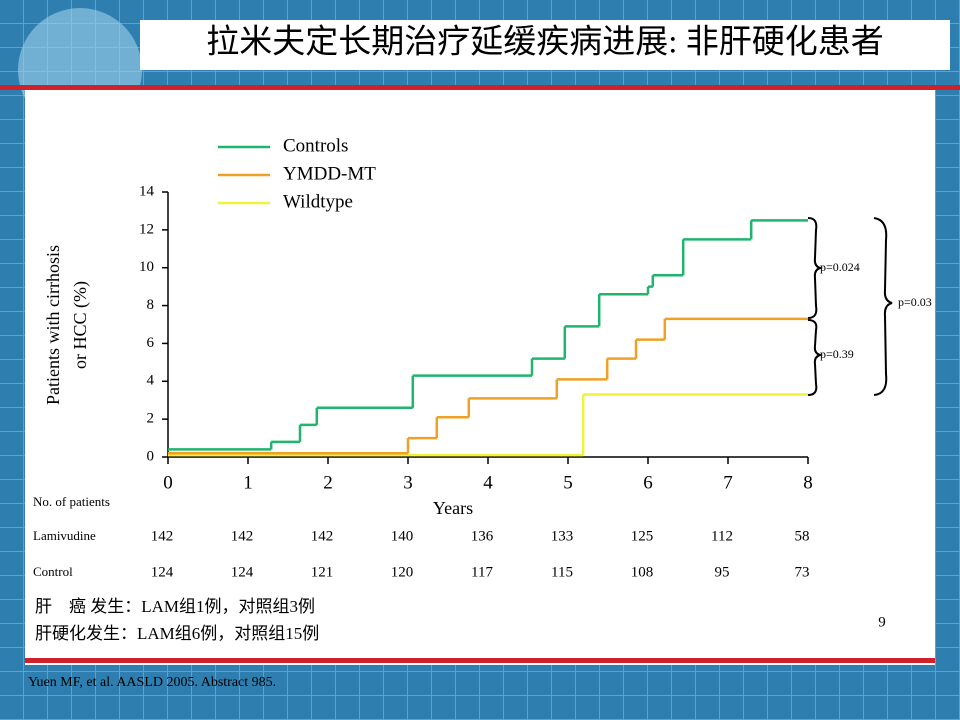 The height and width of the screenshot is (720, 960). I want to click on risk-value: 108, so click(642, 572).